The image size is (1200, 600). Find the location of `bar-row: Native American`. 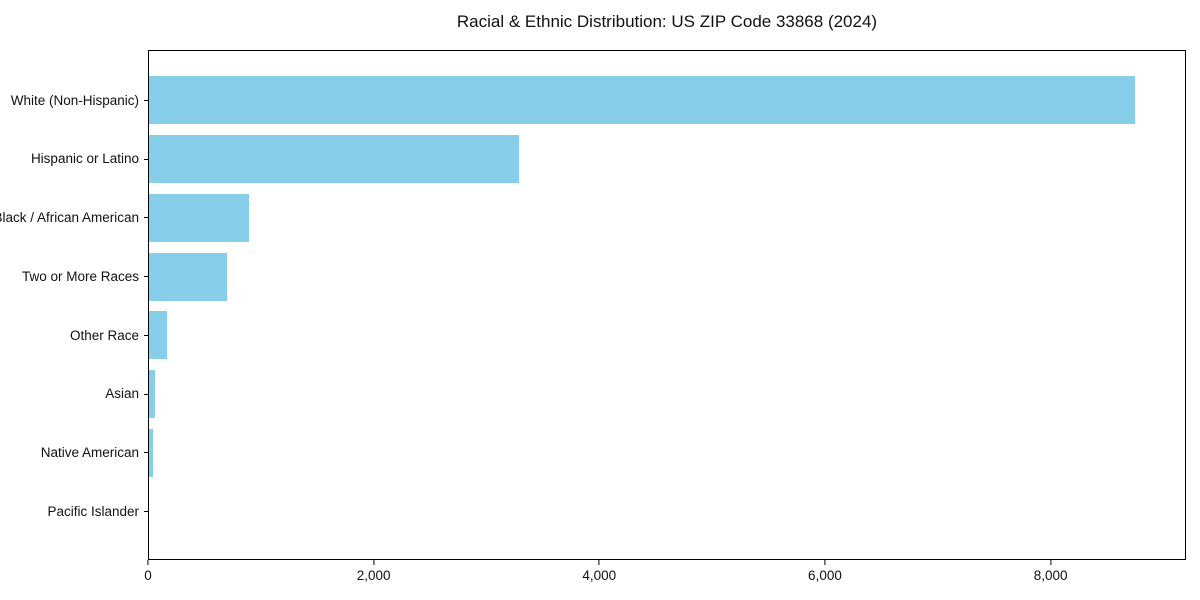

bar-row: Native American is located at coordinates (613, 453).